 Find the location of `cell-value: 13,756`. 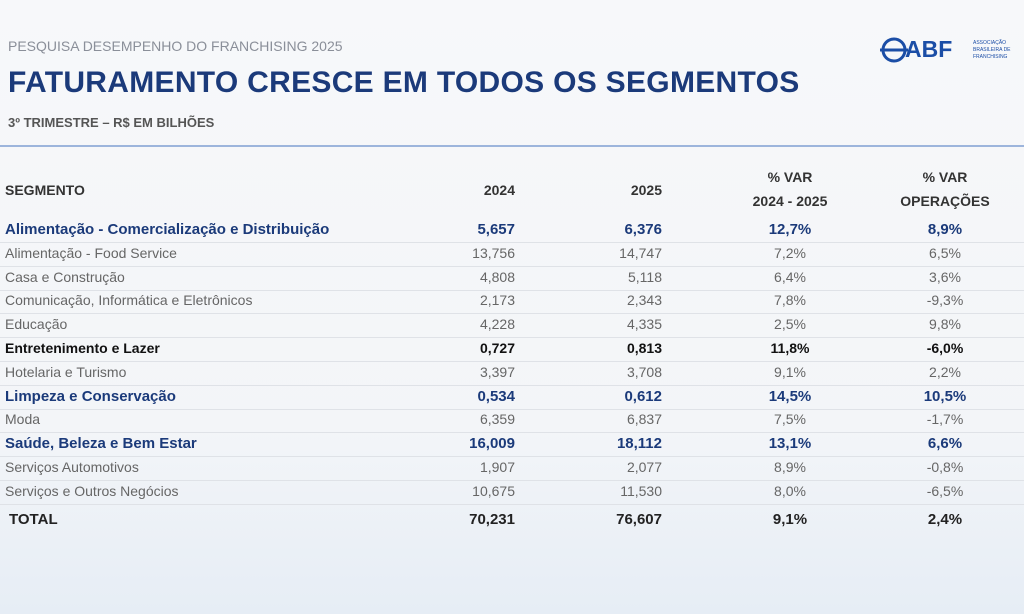

cell-value: 13,756 is located at coordinates (493, 252).